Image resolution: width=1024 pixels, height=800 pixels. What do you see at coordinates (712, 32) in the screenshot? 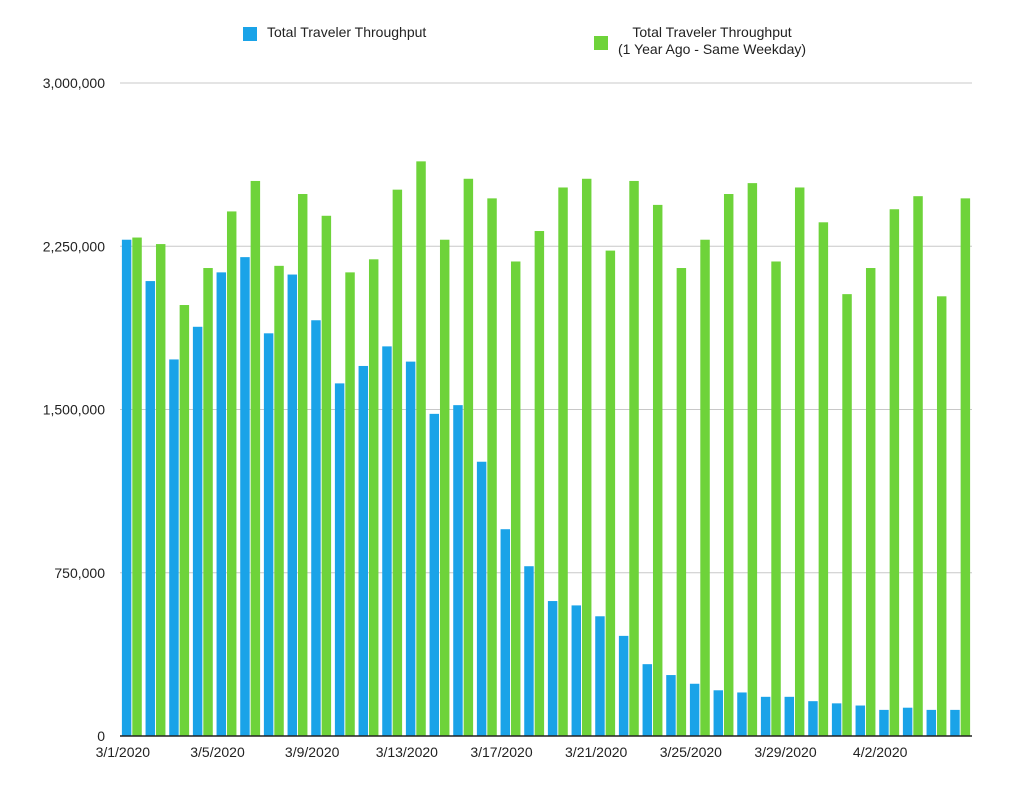
I see `legend-label-last-year-line1: Total Traveler Throughput` at bounding box center [712, 32].